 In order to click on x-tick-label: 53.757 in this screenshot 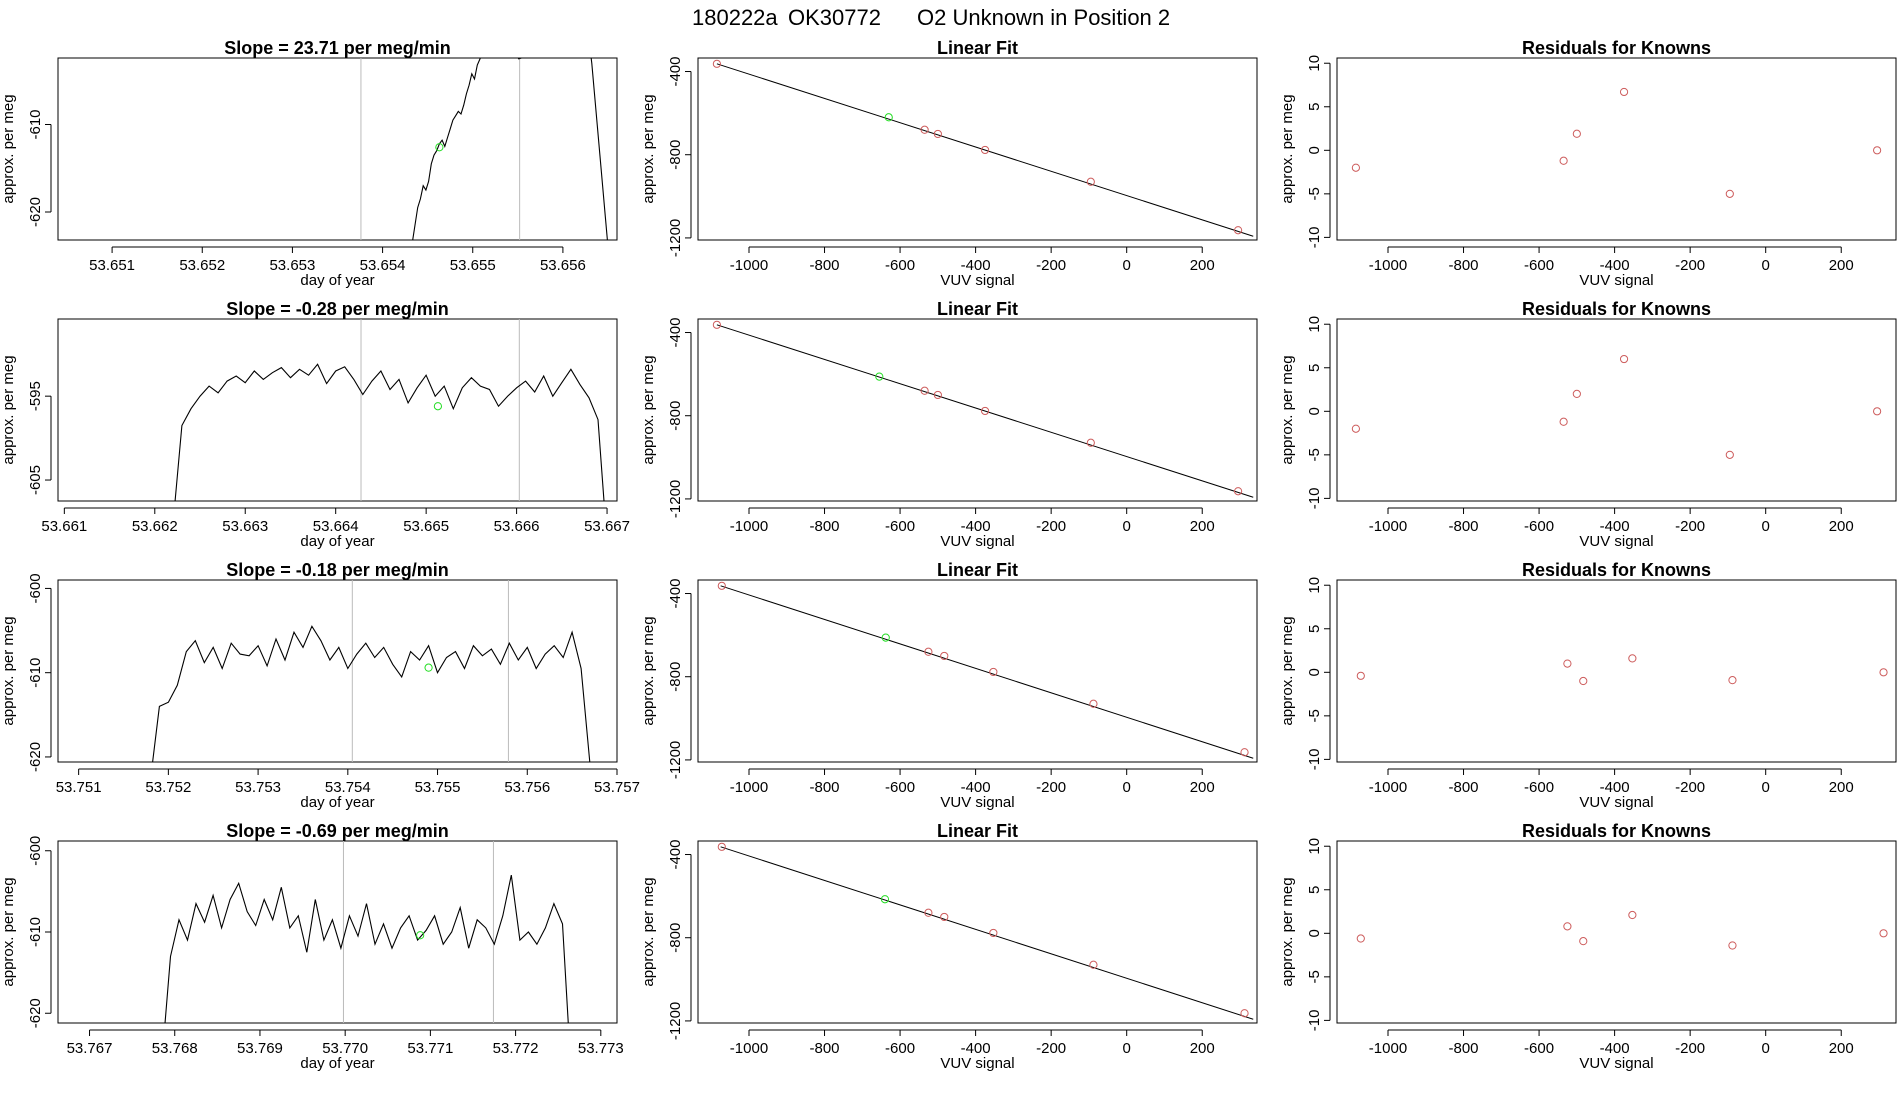, I will do `click(617, 787)`.